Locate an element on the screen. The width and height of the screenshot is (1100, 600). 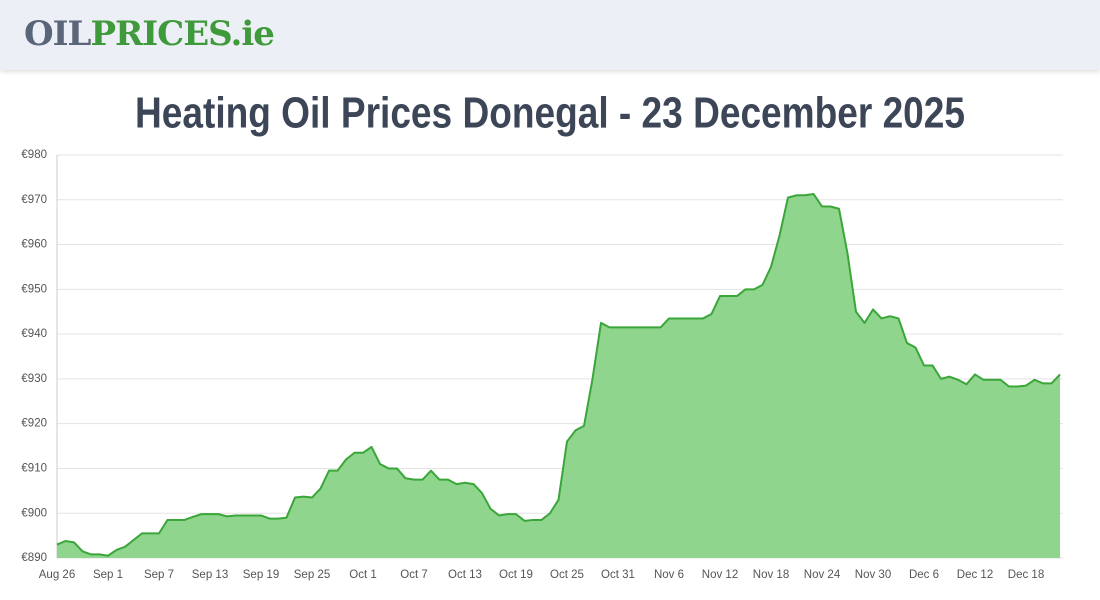
x-tick-label: Sep 25 is located at coordinates (312, 575).